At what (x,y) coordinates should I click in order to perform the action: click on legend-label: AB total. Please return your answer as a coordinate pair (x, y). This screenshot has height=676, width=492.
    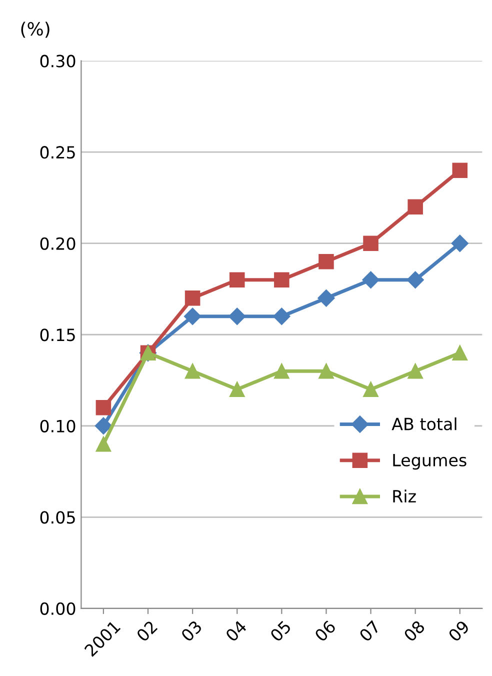
    Looking at the image, I should click on (424, 423).